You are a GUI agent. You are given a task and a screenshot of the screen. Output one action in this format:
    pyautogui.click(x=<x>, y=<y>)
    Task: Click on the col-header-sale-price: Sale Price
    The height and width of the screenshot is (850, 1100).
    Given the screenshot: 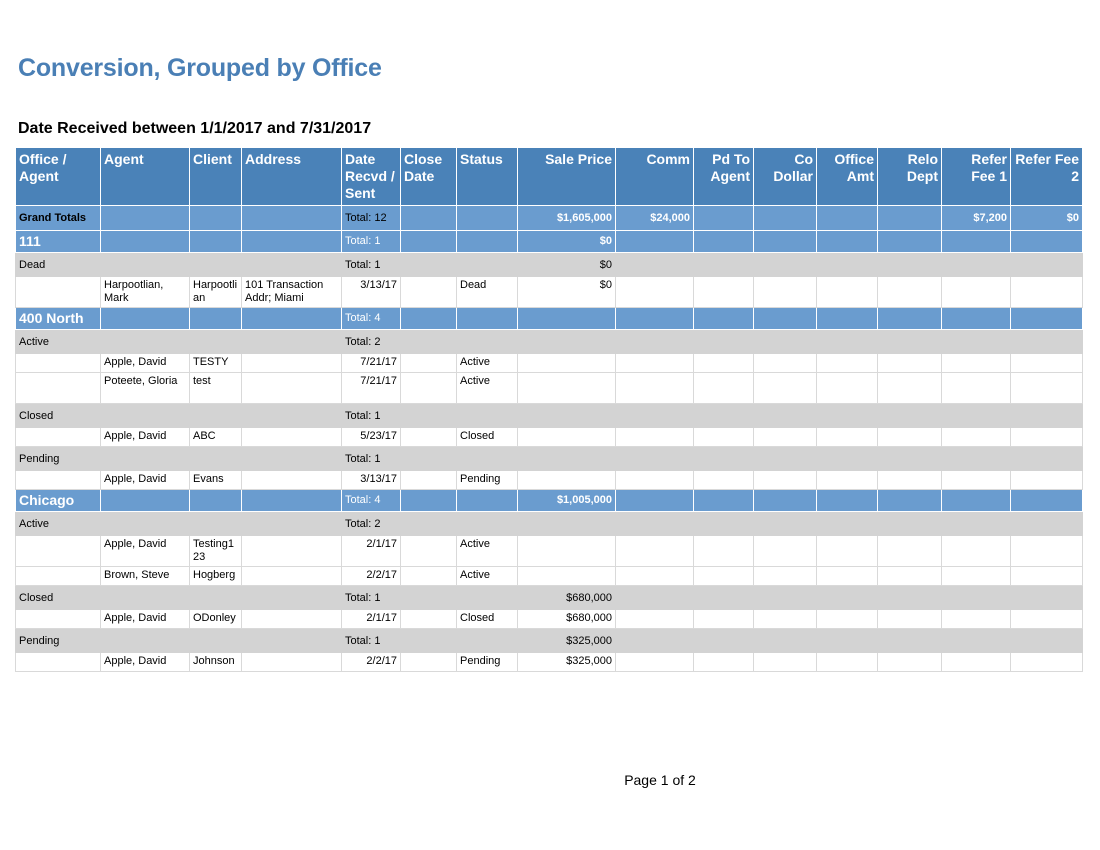 What is the action you would take?
    pyautogui.click(x=566, y=176)
    